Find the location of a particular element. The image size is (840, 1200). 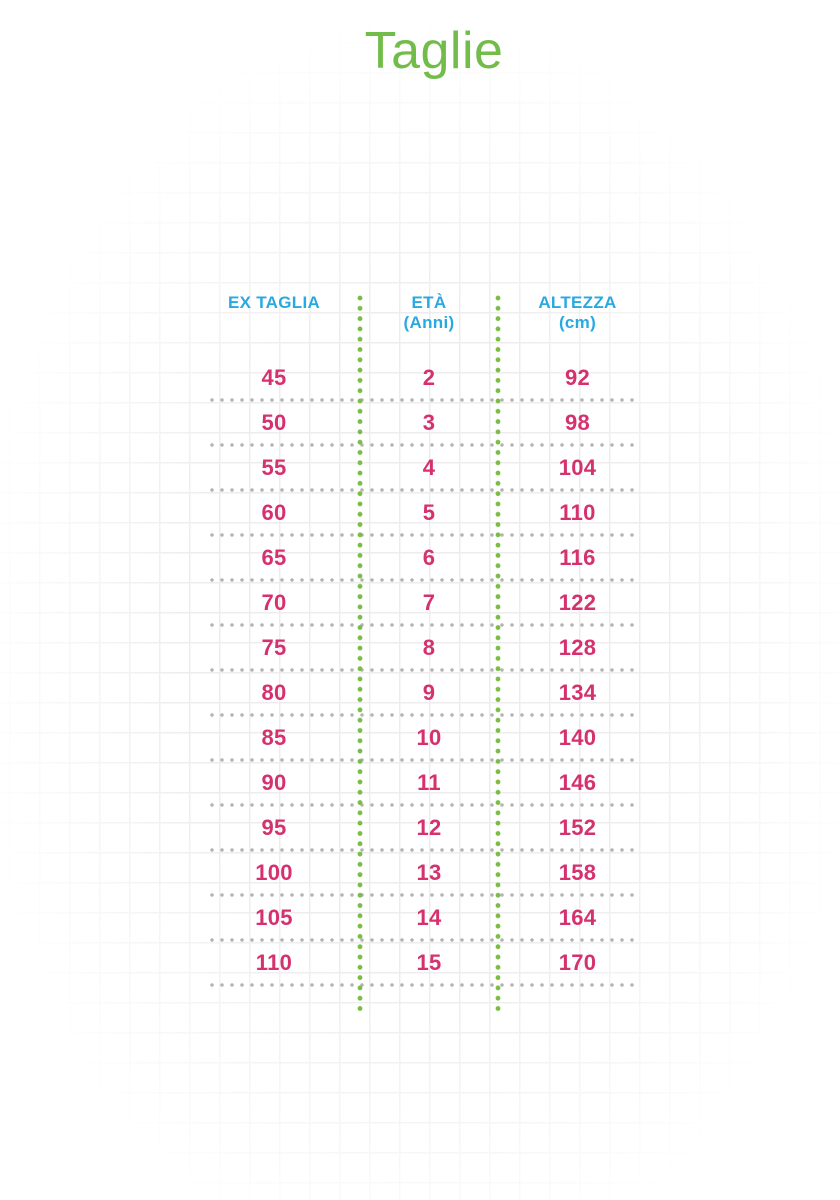

table-row: 55 4 104 is located at coordinates (423, 468).